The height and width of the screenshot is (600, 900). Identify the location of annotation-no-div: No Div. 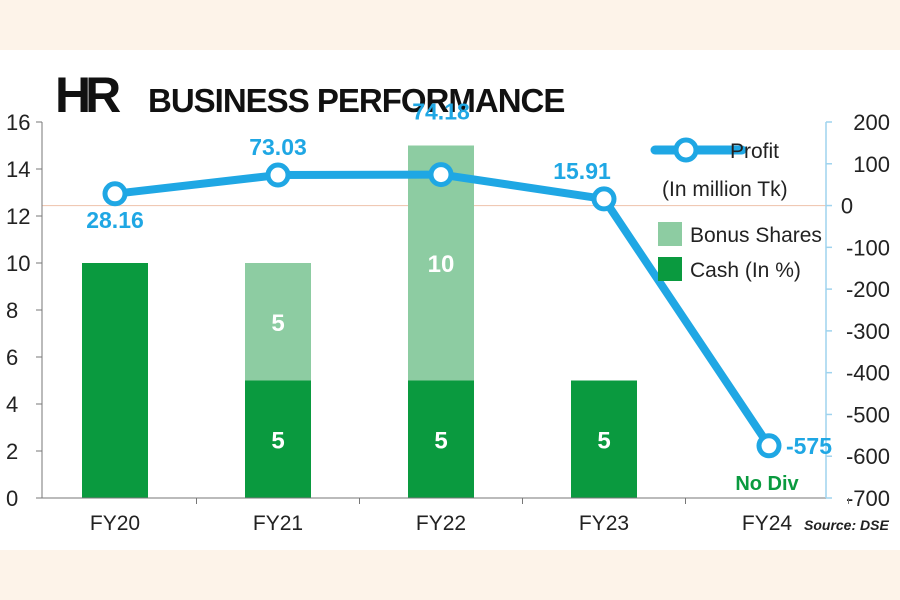
(767, 484).